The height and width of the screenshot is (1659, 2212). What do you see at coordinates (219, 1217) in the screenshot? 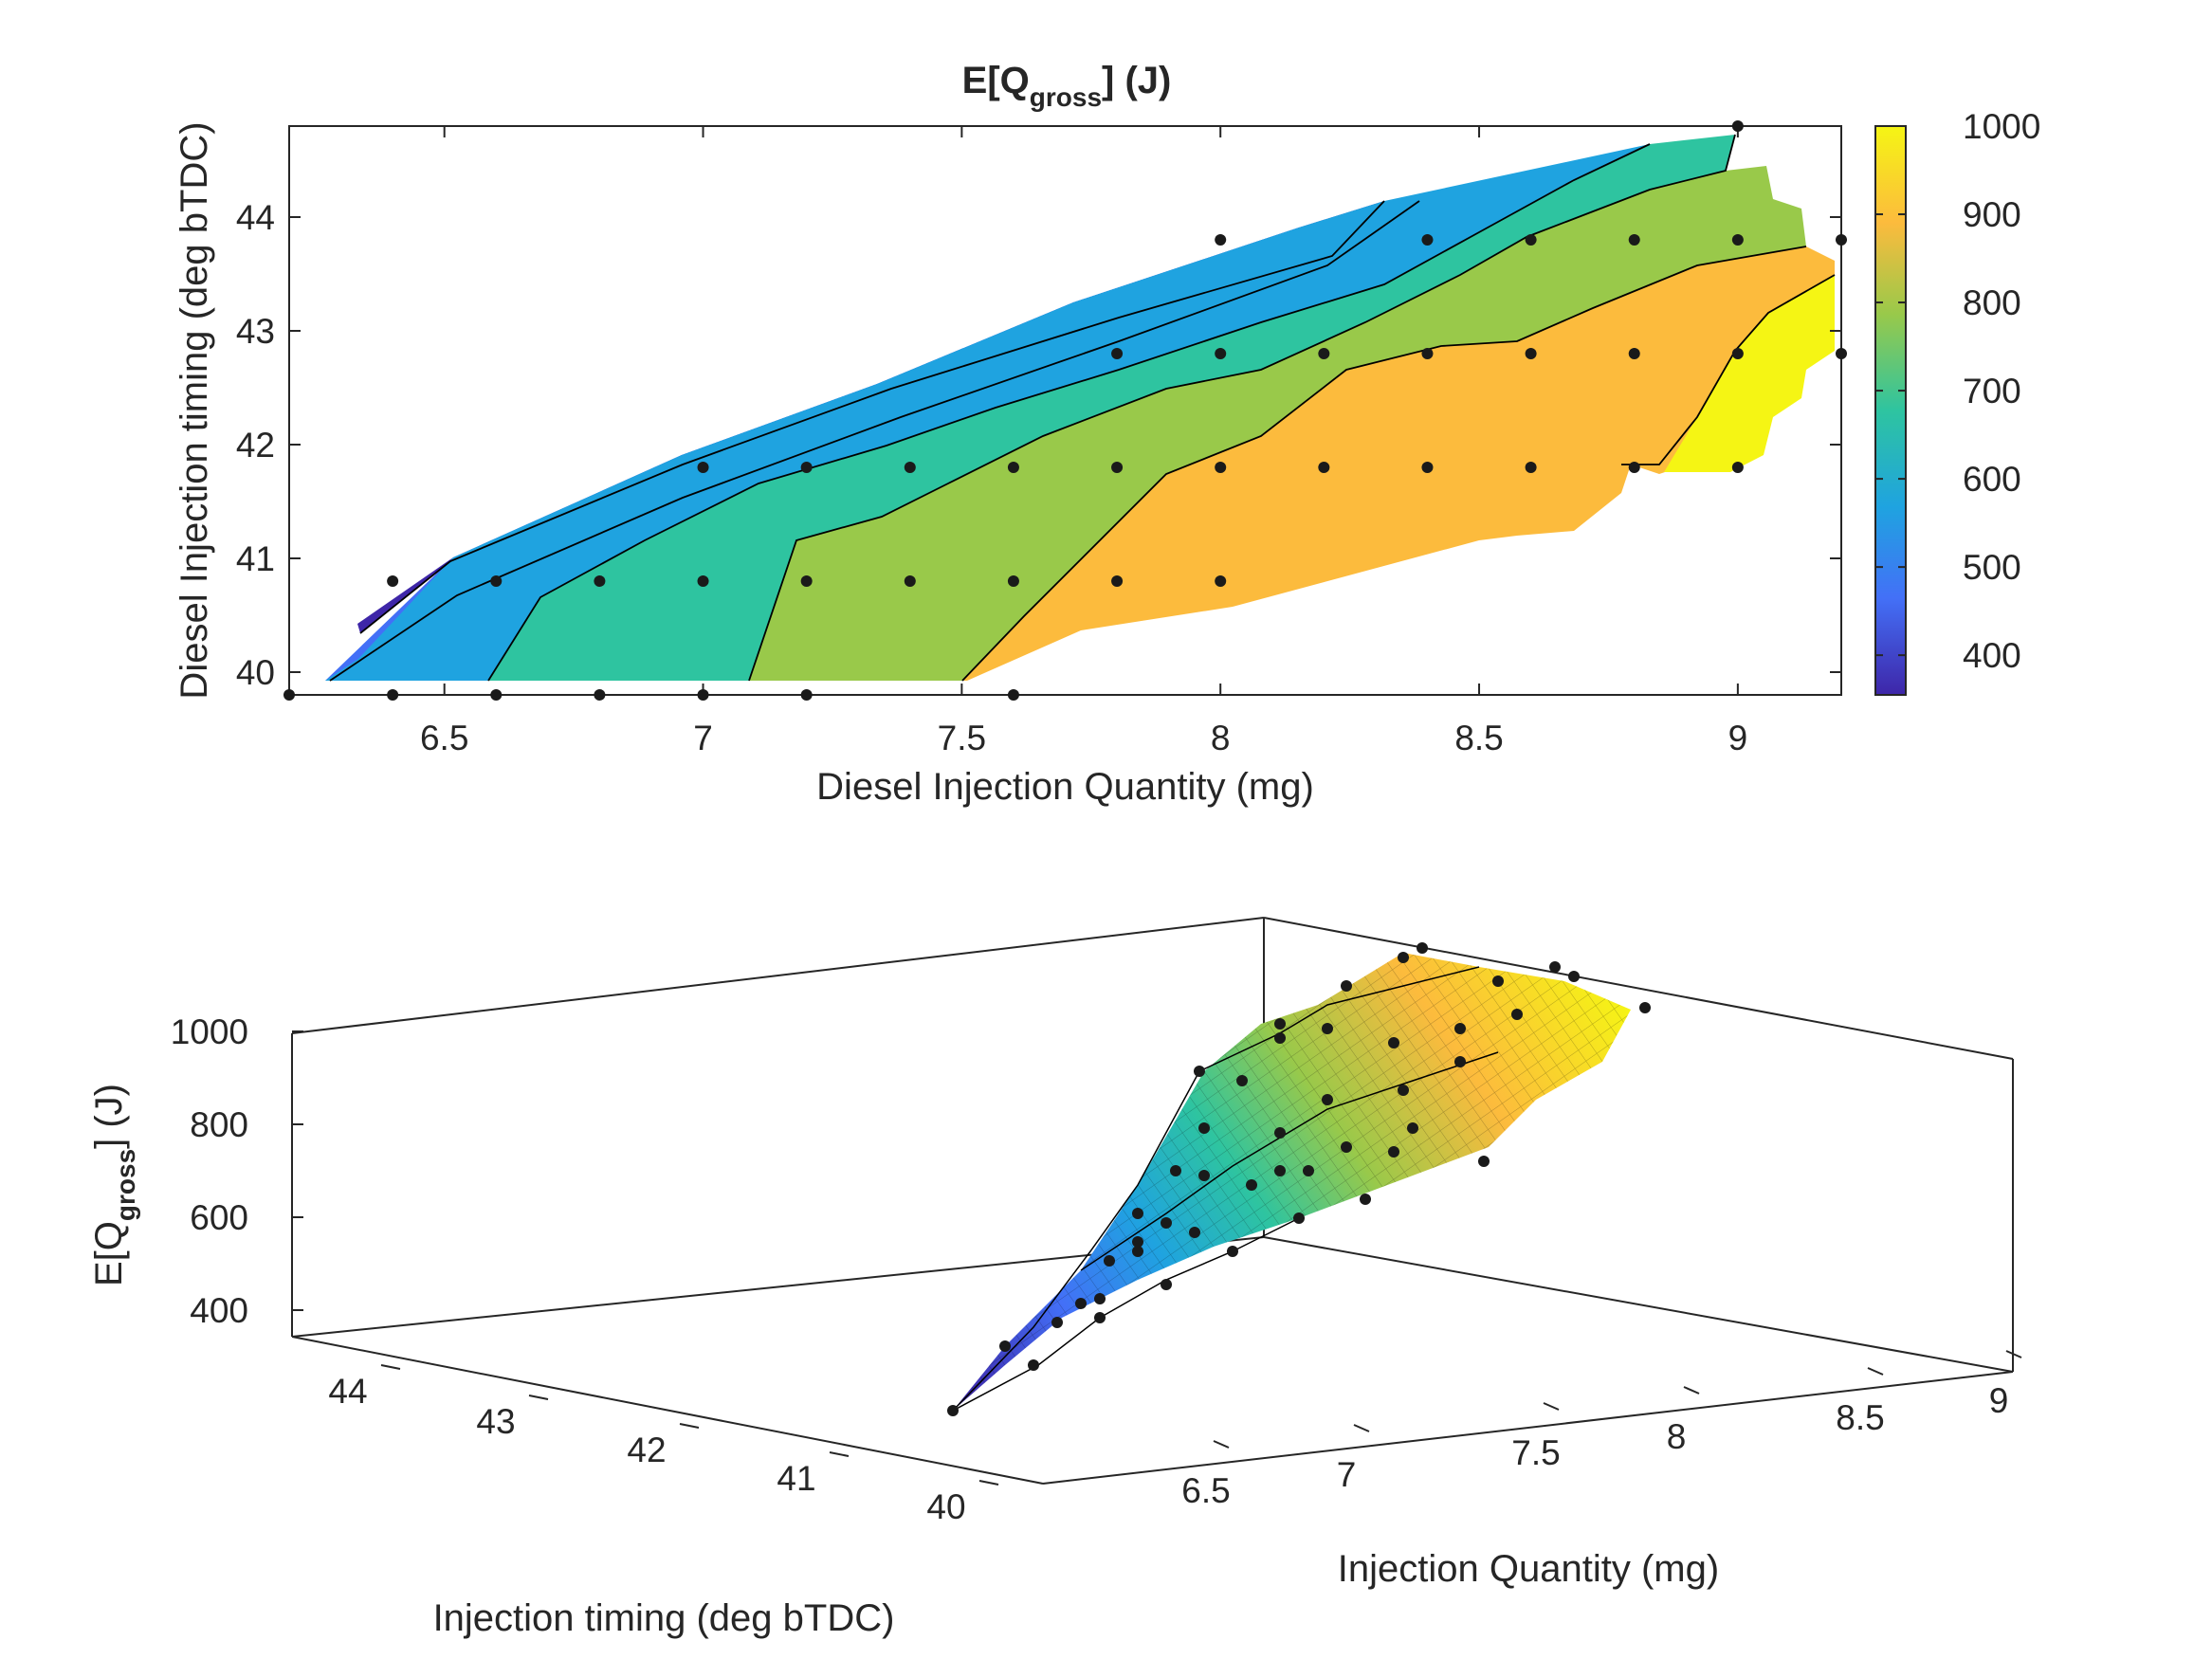
I see `z-tick-label: 600` at bounding box center [219, 1217].